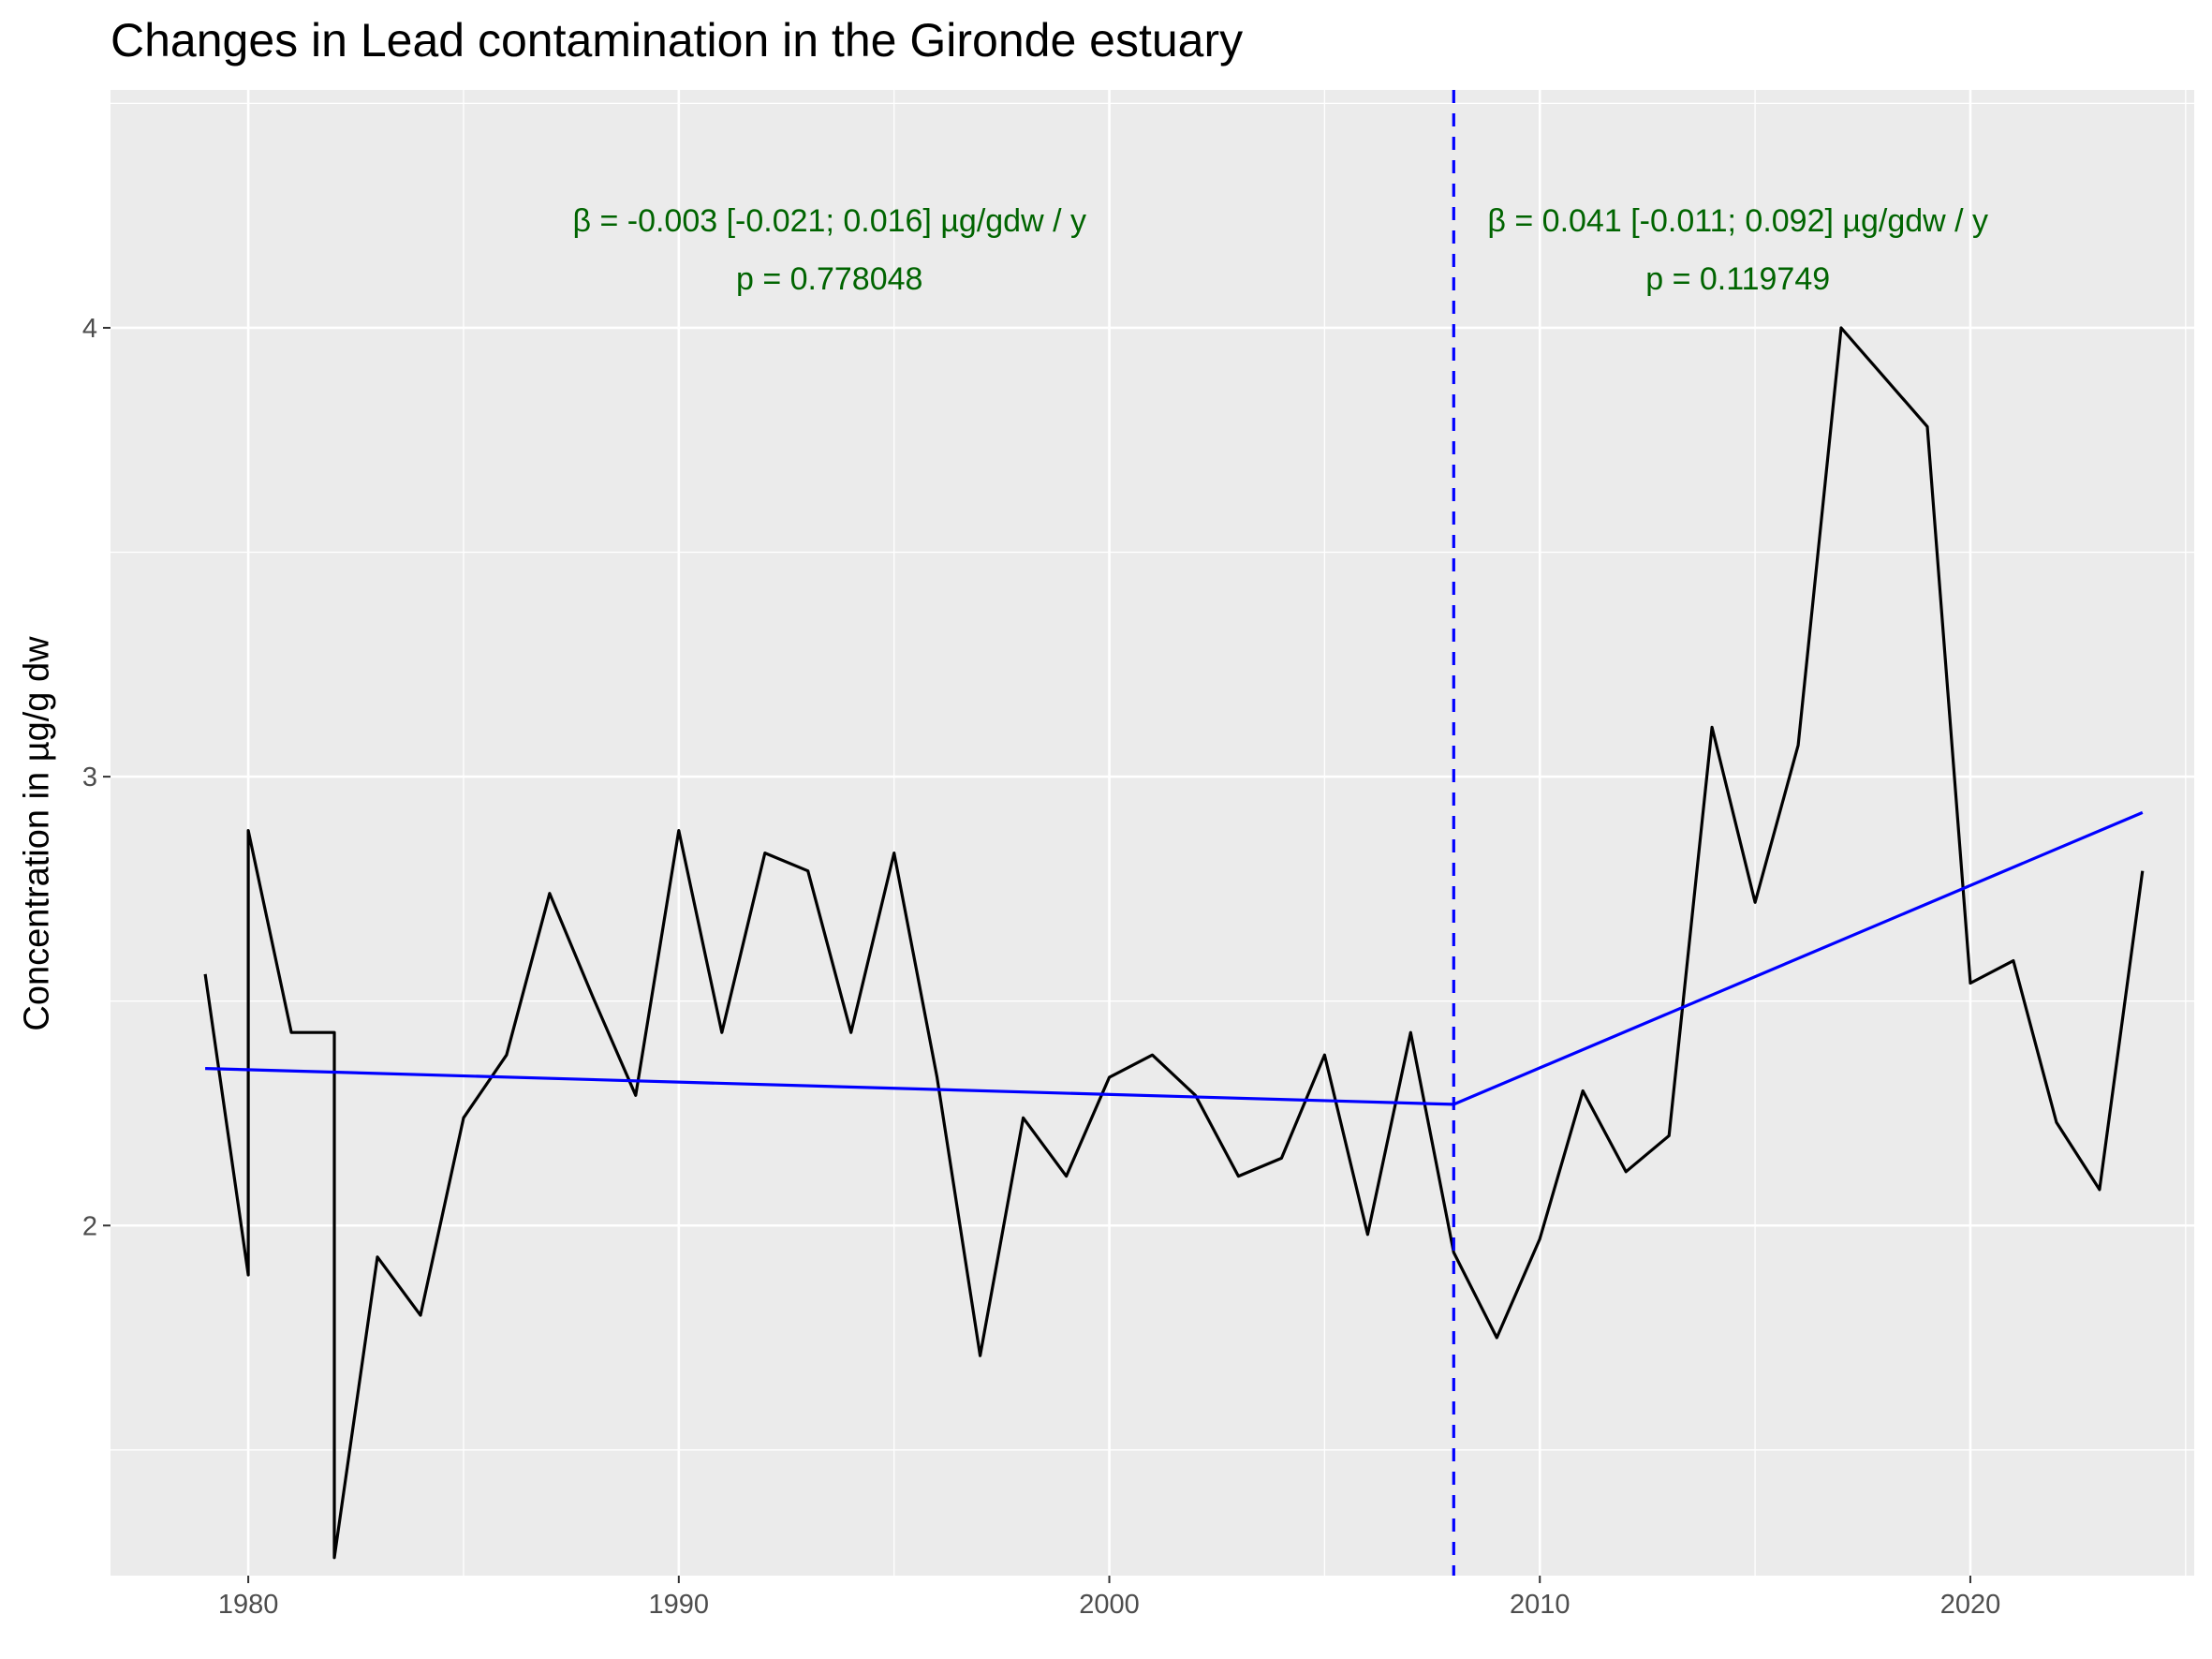 The image size is (2212, 1659). I want to click on y-tick-label: 2, so click(90, 1226).